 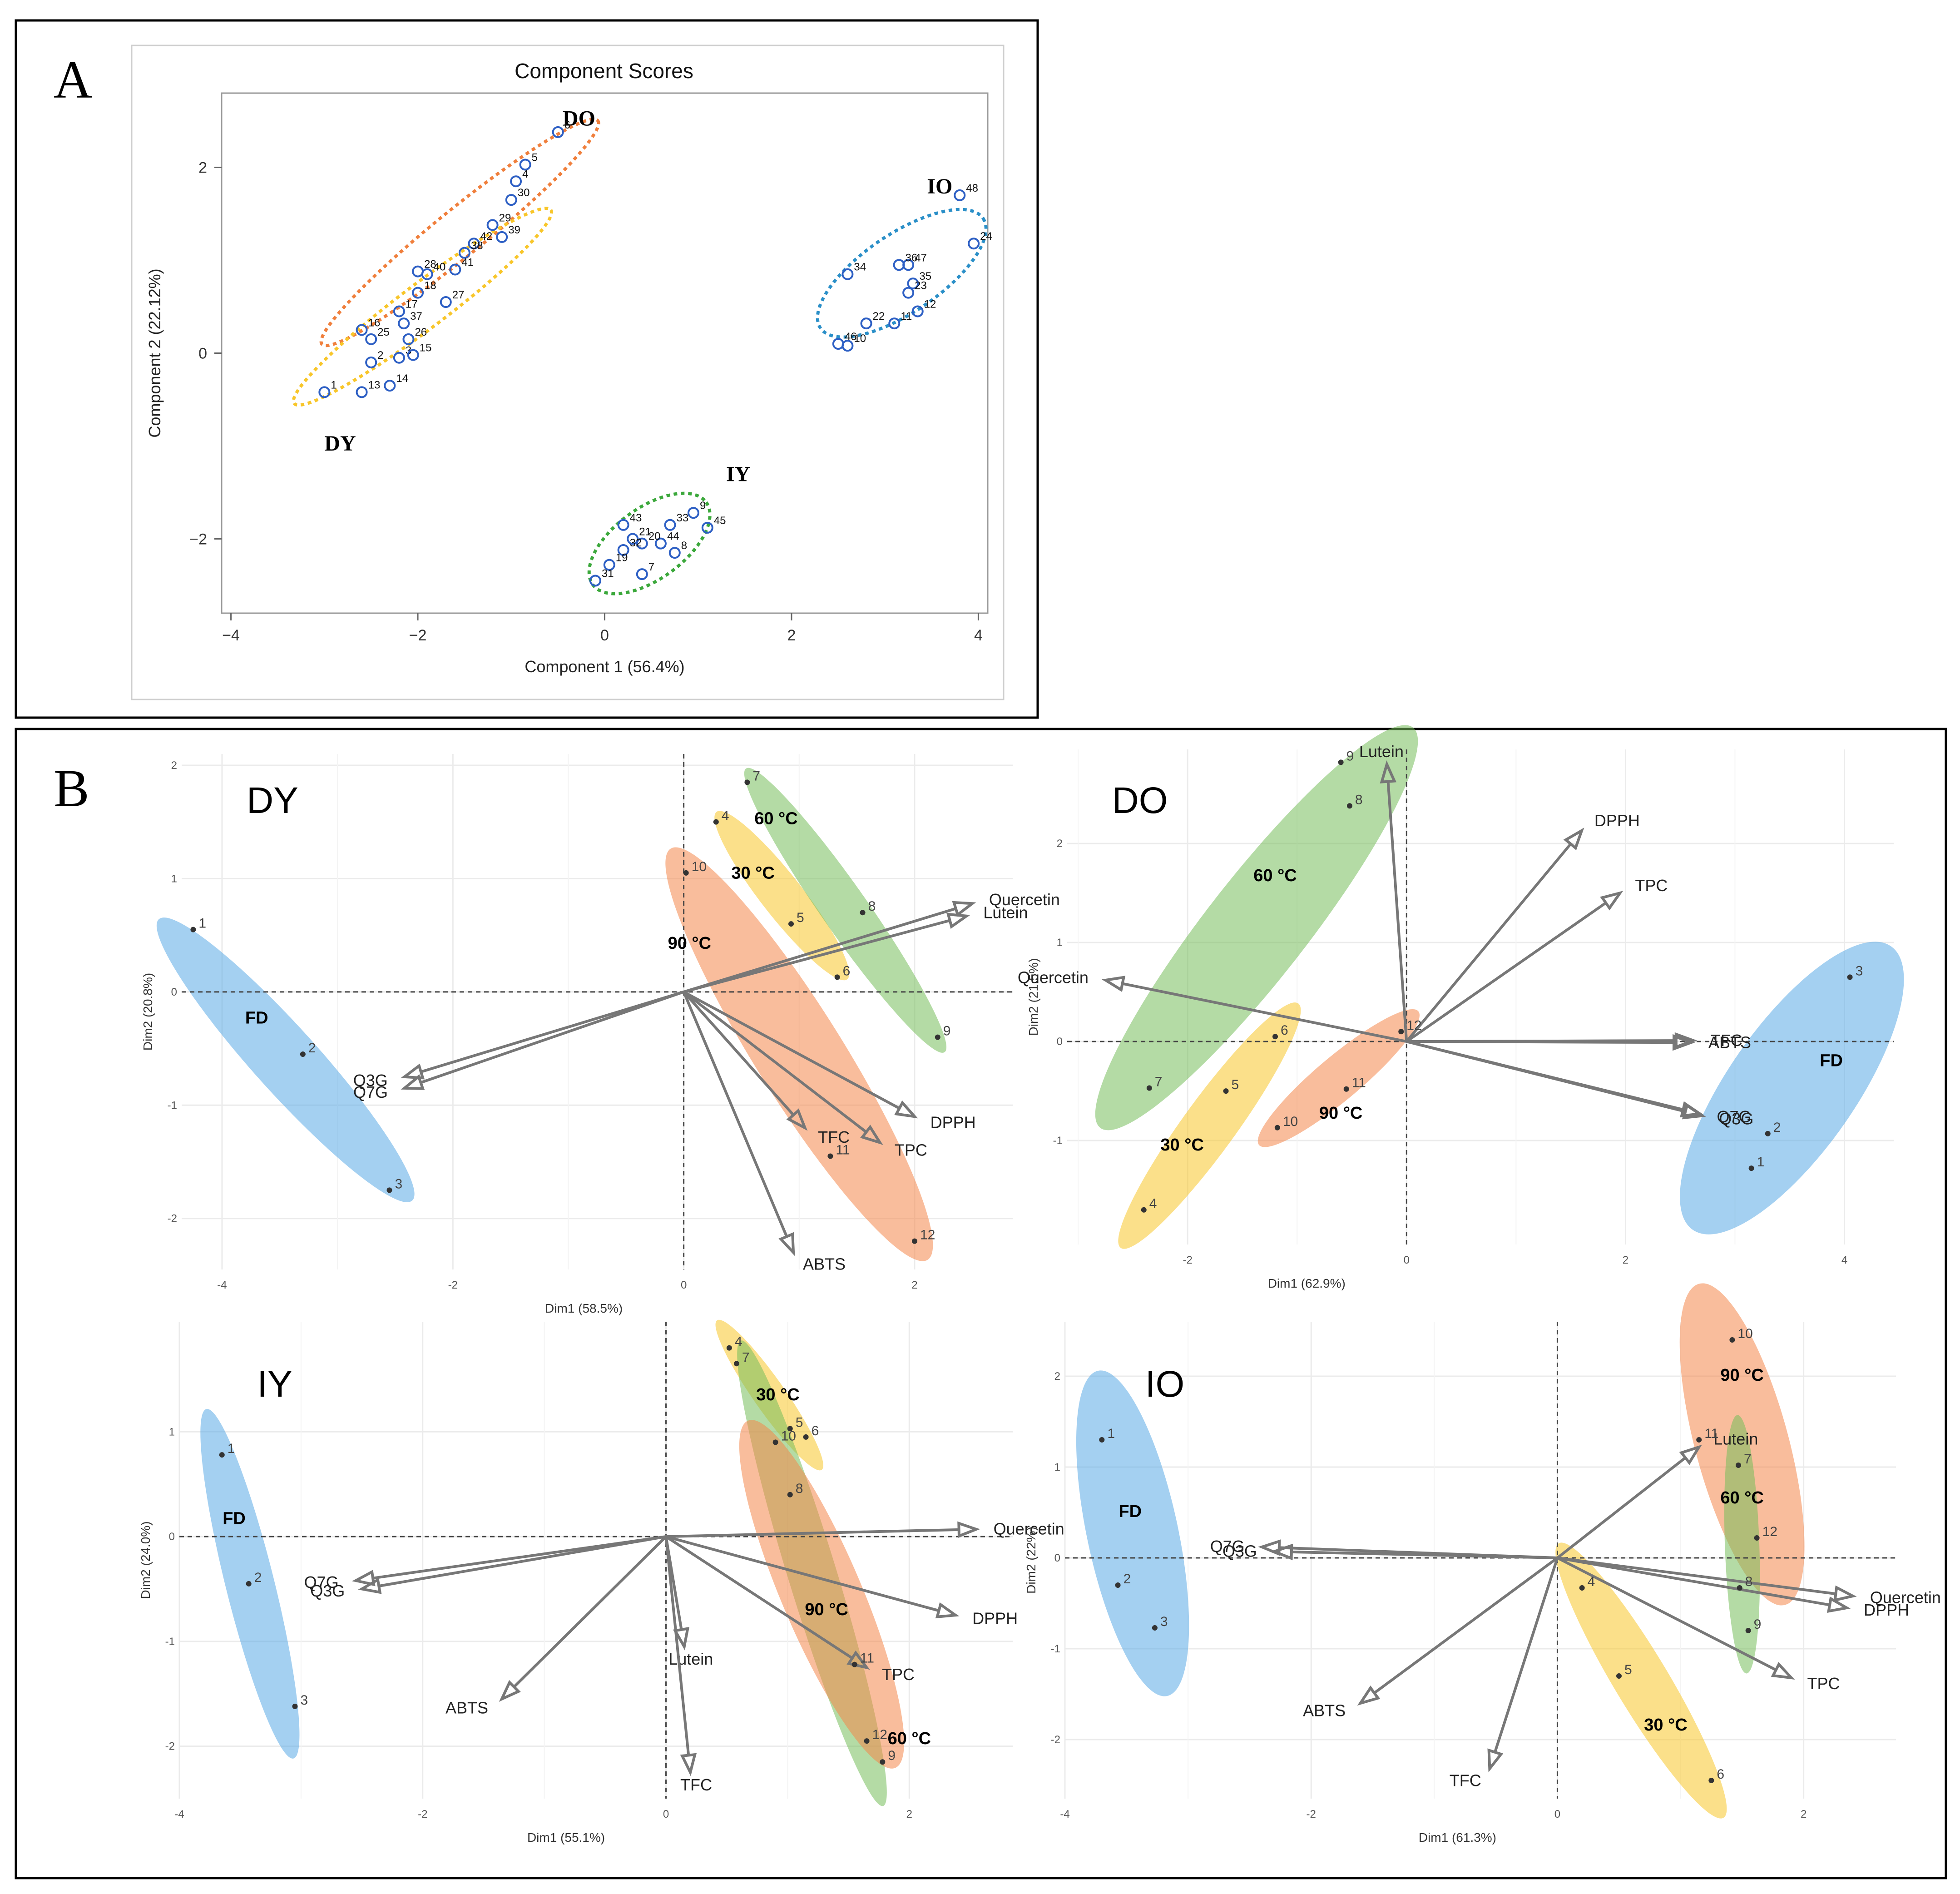 What do you see at coordinates (416, 316) in the screenshot?
I see `score-point-label: 37` at bounding box center [416, 316].